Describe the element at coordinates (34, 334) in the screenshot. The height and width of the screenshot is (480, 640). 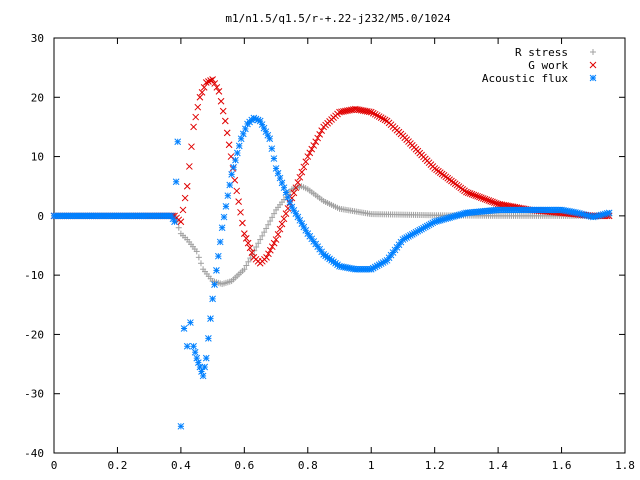
I see `y-tick-label: -20` at that location.